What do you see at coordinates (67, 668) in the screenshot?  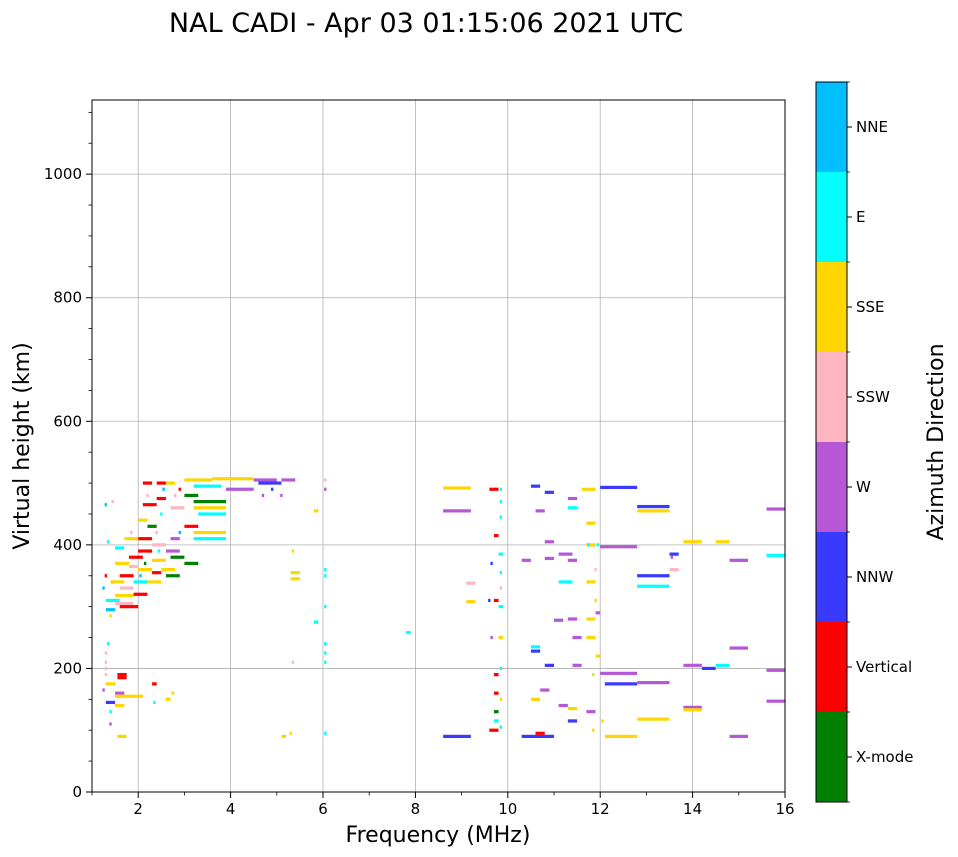 I see `y-tick-label: 200` at bounding box center [67, 668].